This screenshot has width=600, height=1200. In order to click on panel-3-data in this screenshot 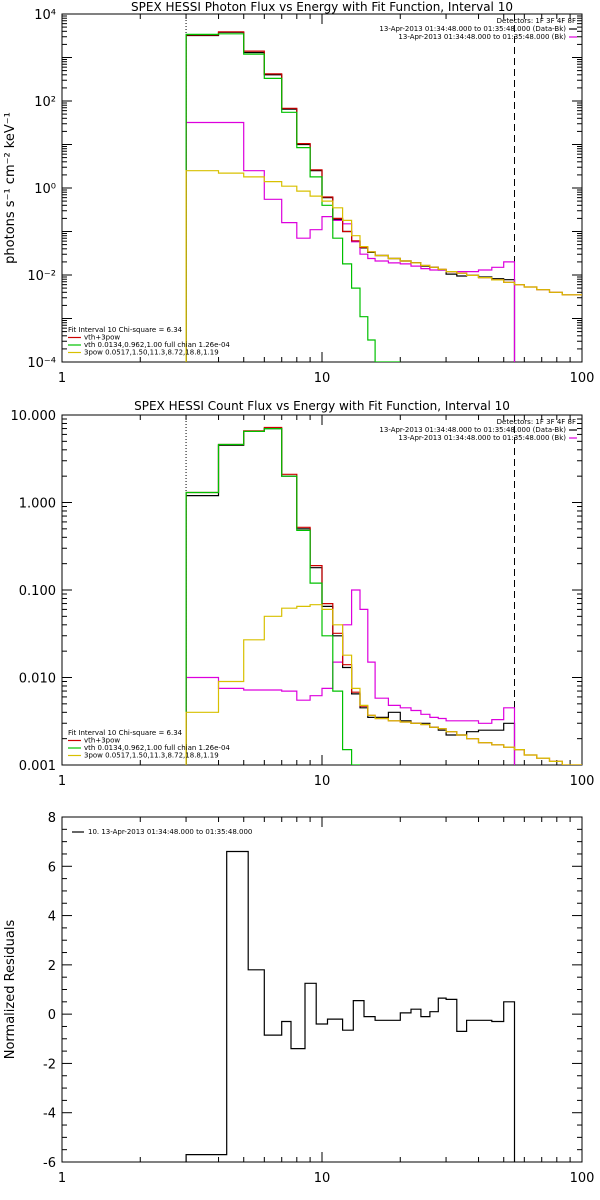, I will do `click(350, 1006)`.